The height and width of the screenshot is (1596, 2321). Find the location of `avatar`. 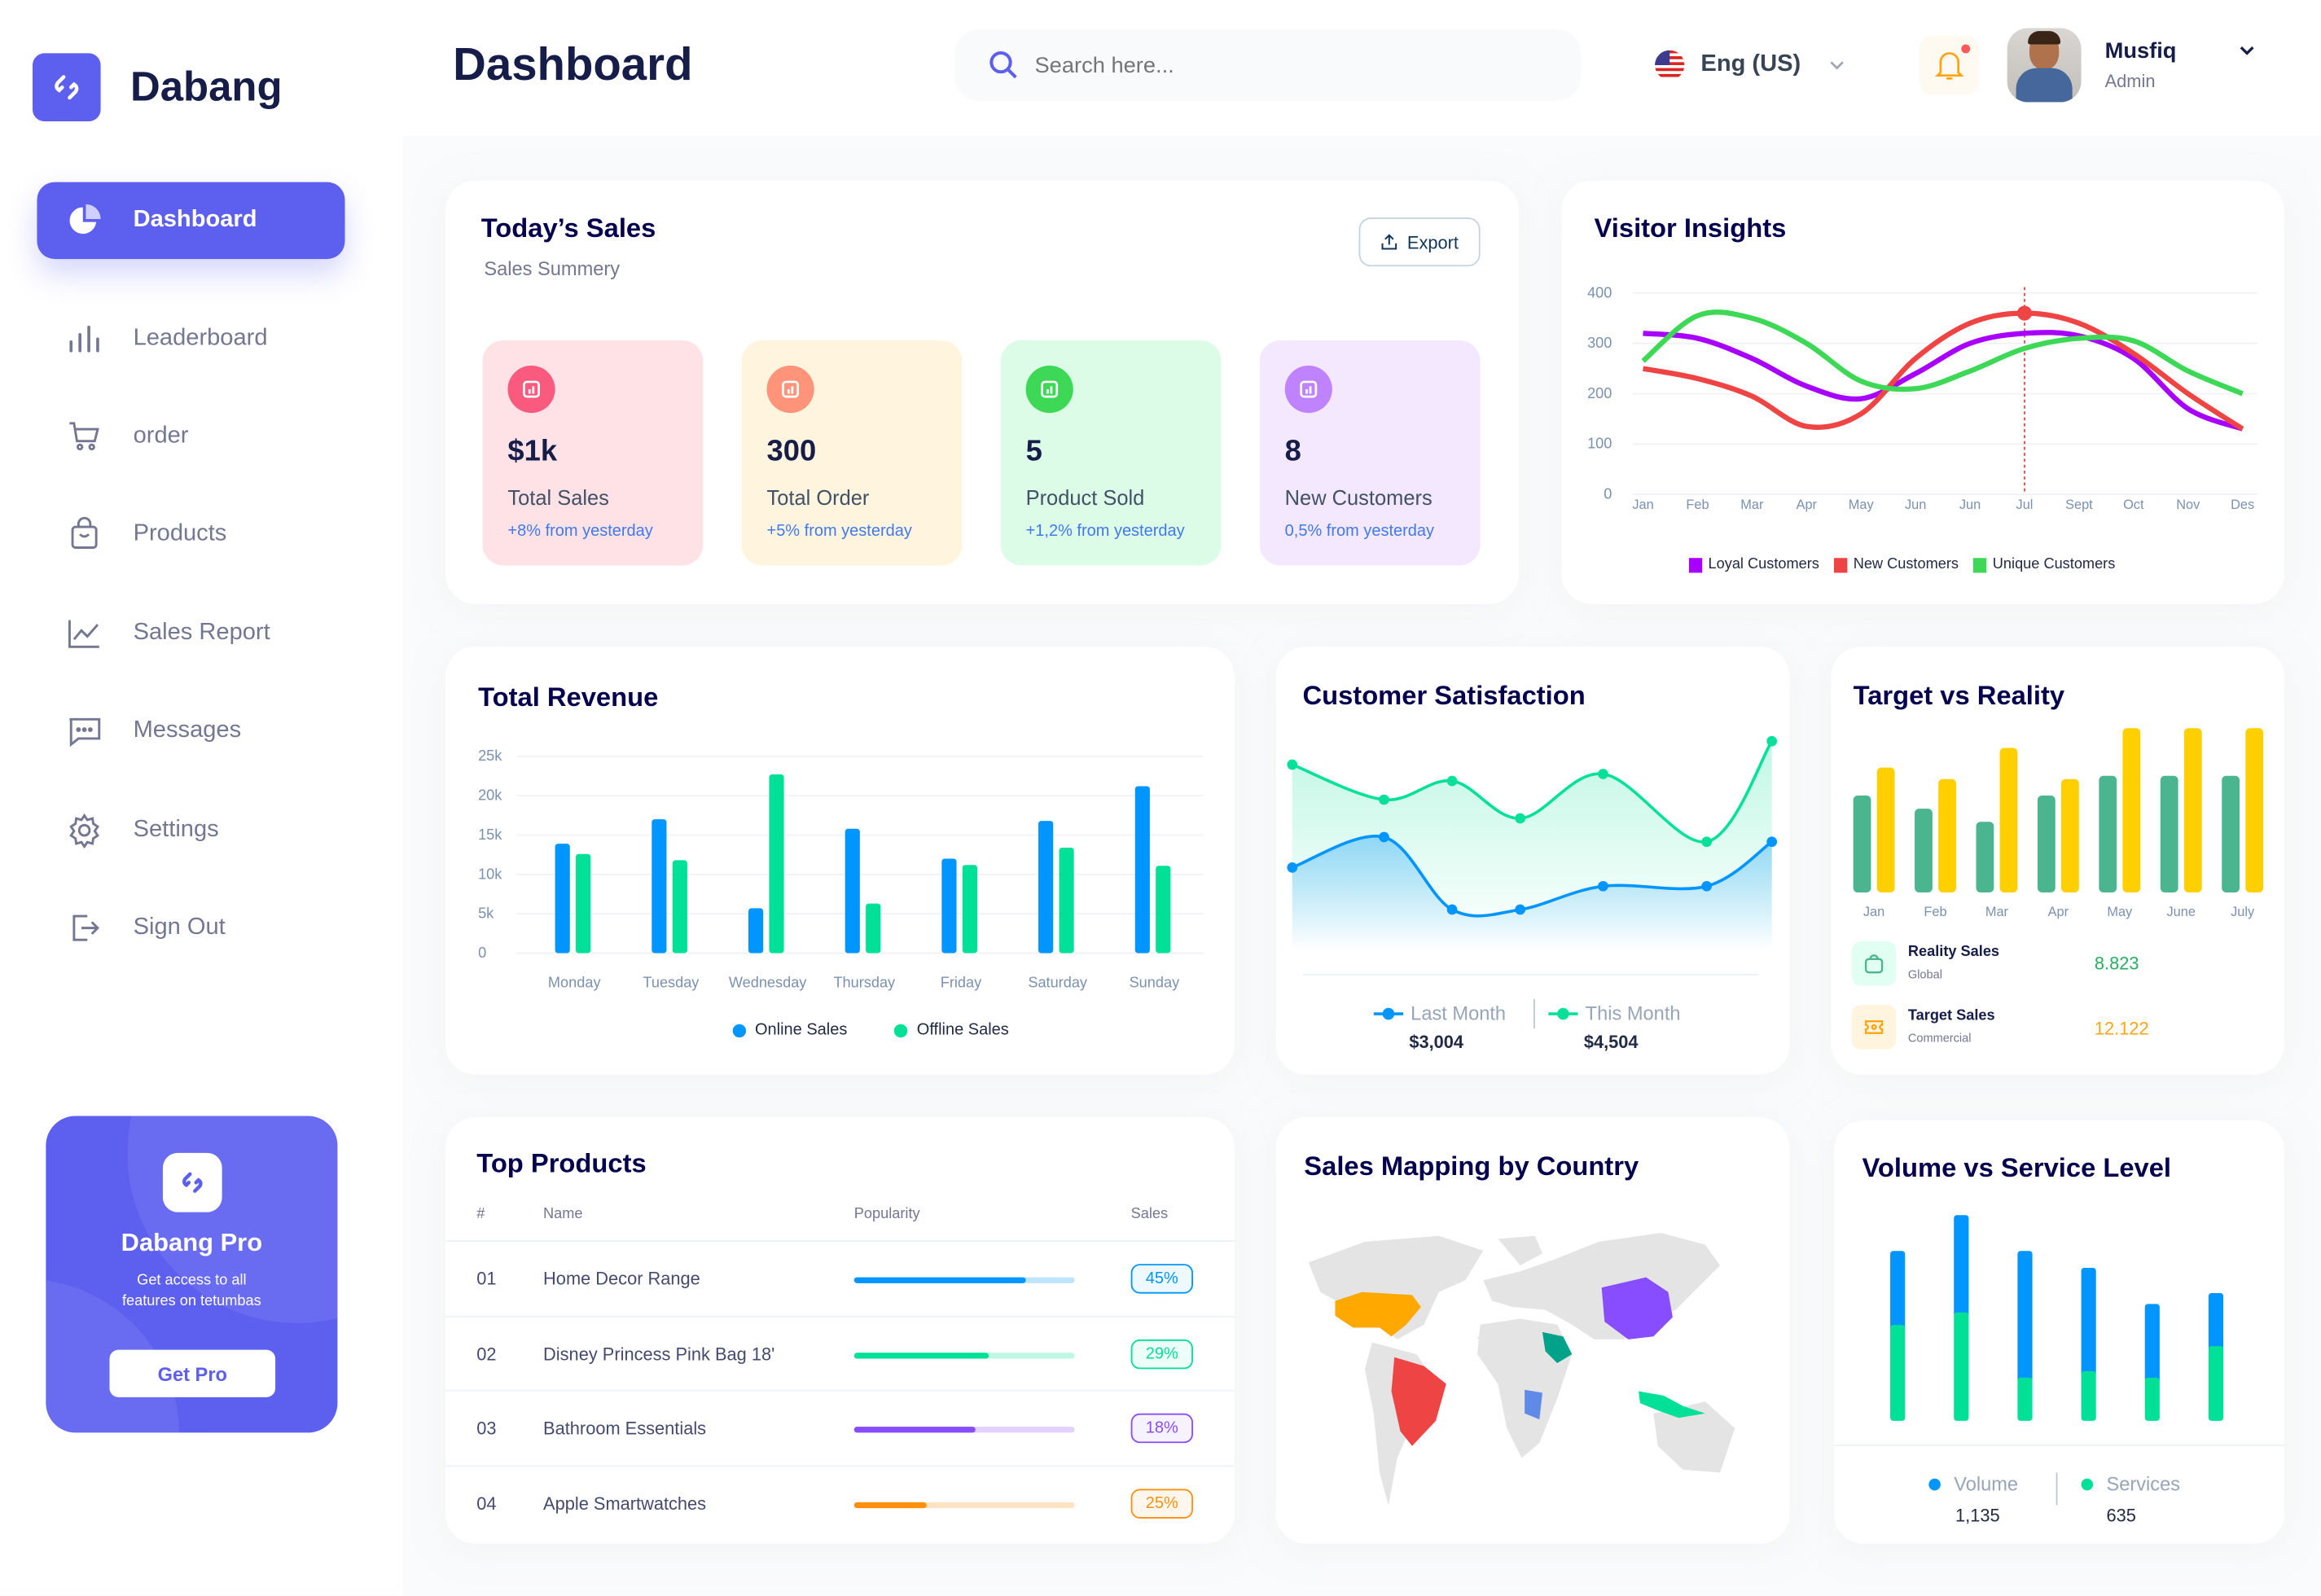

avatar is located at coordinates (2044, 65).